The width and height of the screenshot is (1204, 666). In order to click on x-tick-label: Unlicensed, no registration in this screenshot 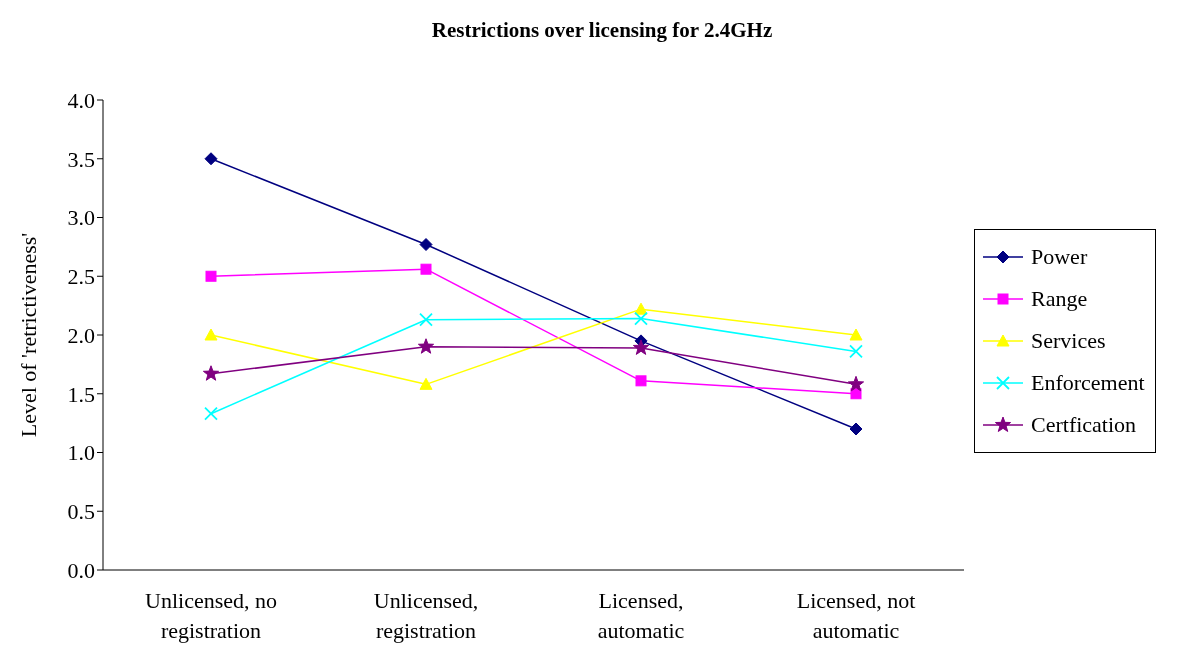, I will do `click(211, 615)`.